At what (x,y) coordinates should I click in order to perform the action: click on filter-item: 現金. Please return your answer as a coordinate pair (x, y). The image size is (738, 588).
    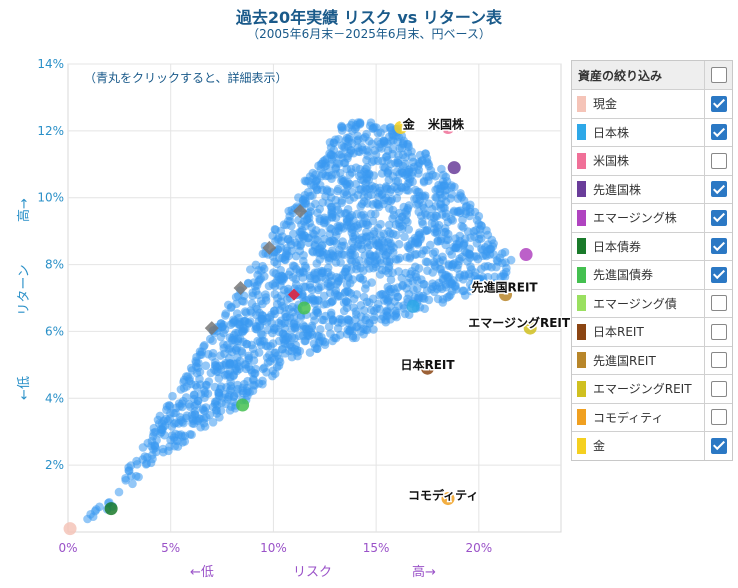
    Looking at the image, I should click on (652, 104).